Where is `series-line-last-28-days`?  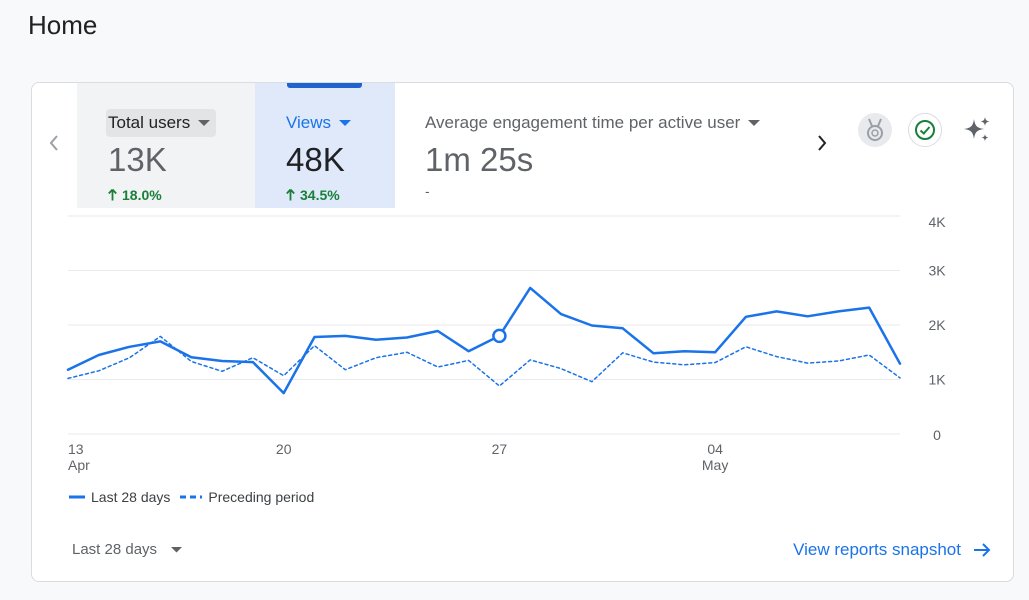
series-line-last-28-days is located at coordinates (484, 340).